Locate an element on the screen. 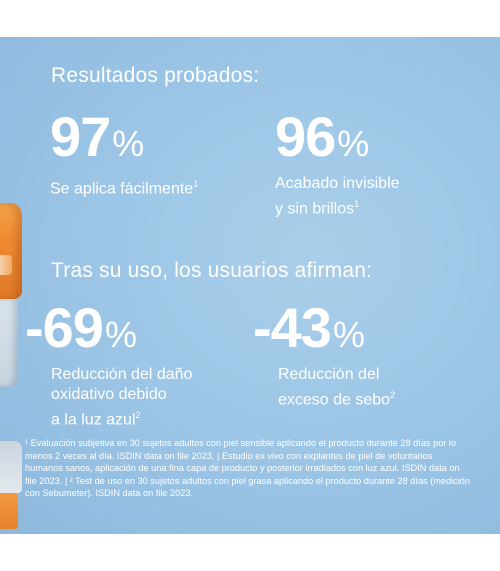 This screenshot has width=500, height=571. stat-invisible-finish: 96% Acabado invisible y sin brillos1 is located at coordinates (337, 164).